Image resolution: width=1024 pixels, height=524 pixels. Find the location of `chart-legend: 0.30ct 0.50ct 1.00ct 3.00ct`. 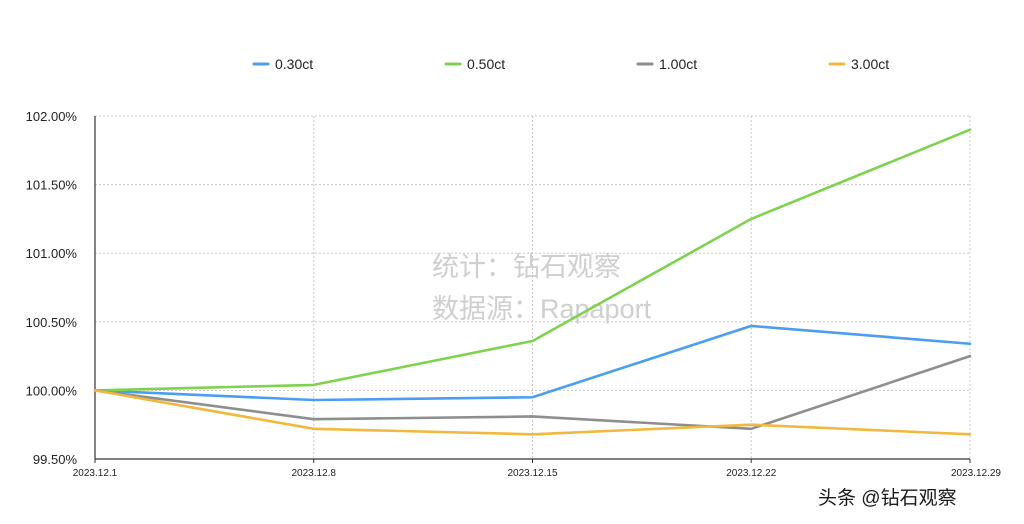

chart-legend: 0.30ct 0.50ct 1.00ct 3.00ct is located at coordinates (570, 64).